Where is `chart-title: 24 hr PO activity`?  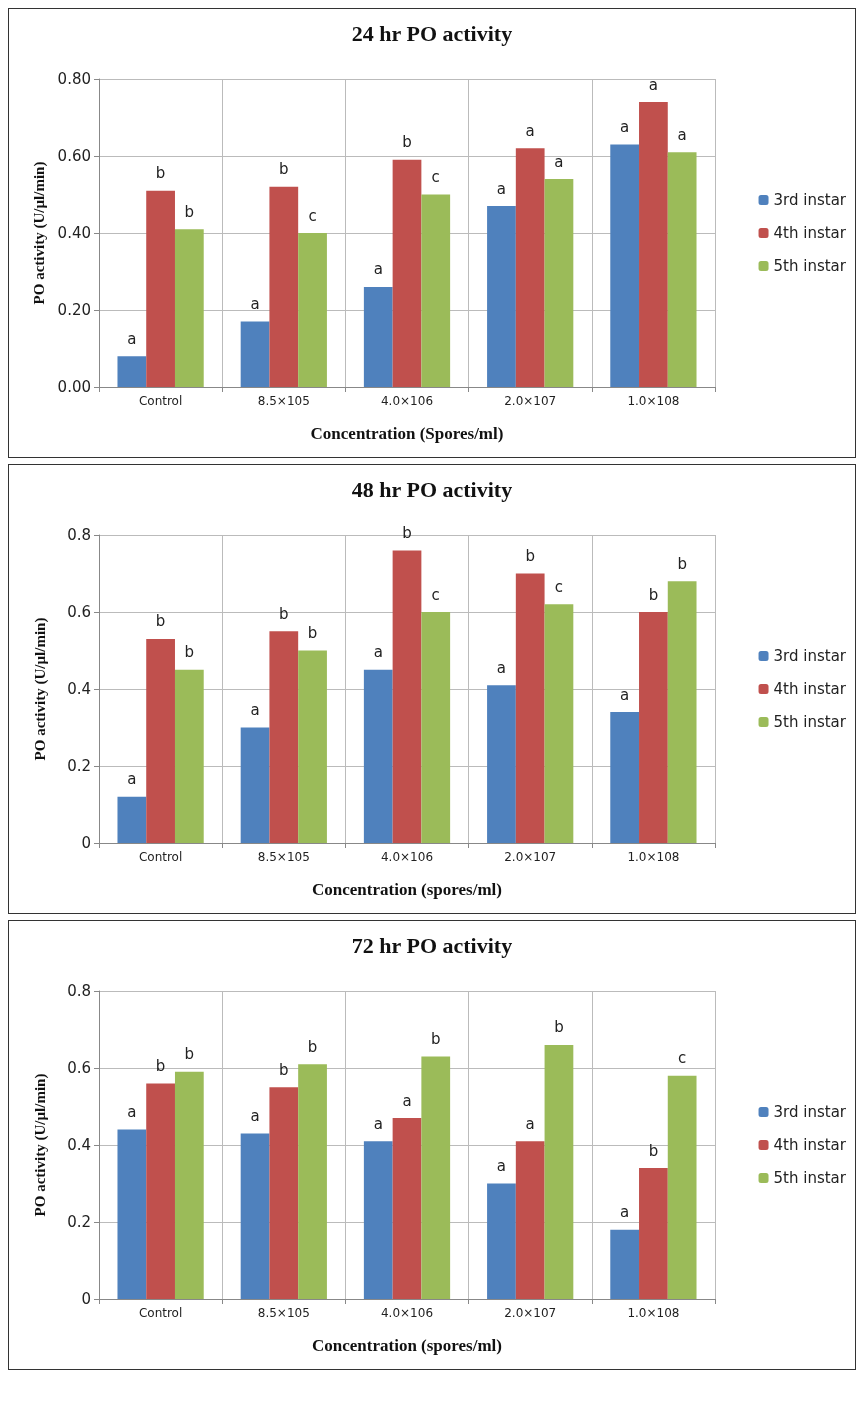 chart-title: 24 hr PO activity is located at coordinates (432, 33).